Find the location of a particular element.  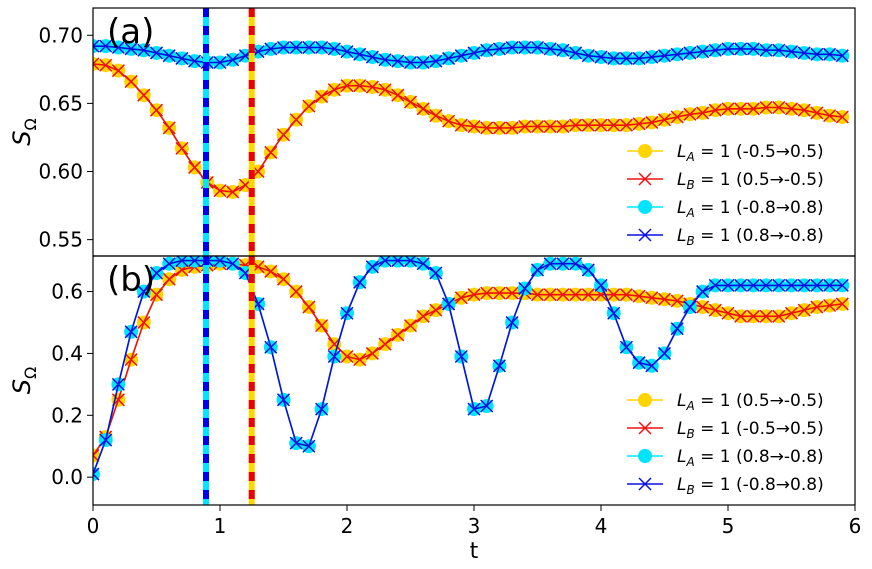

b-xtick-label: 6 is located at coordinates (855, 526).